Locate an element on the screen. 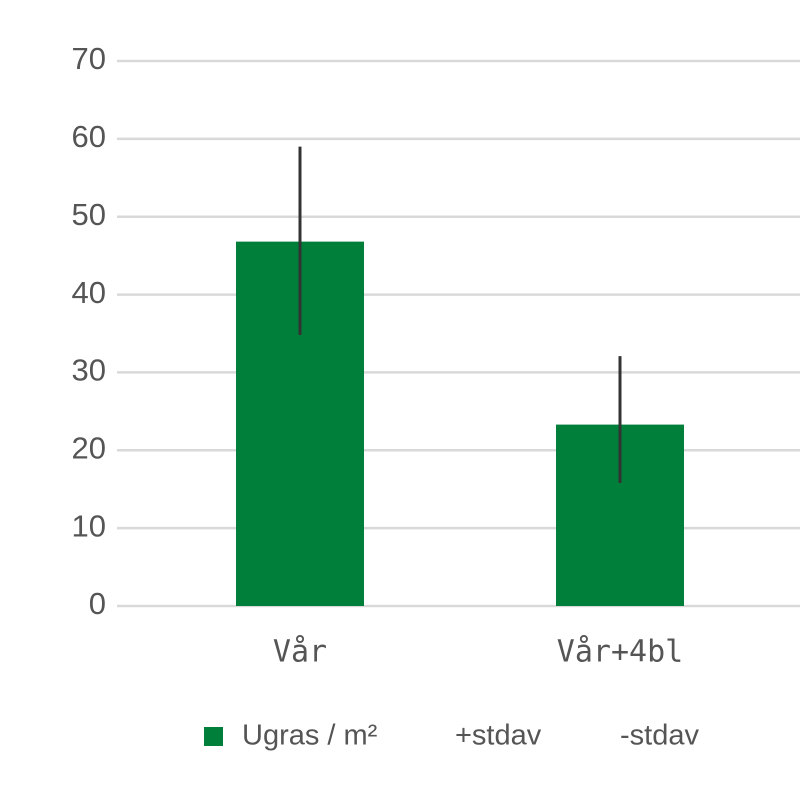  legend-label: -stdav is located at coordinates (659, 736).